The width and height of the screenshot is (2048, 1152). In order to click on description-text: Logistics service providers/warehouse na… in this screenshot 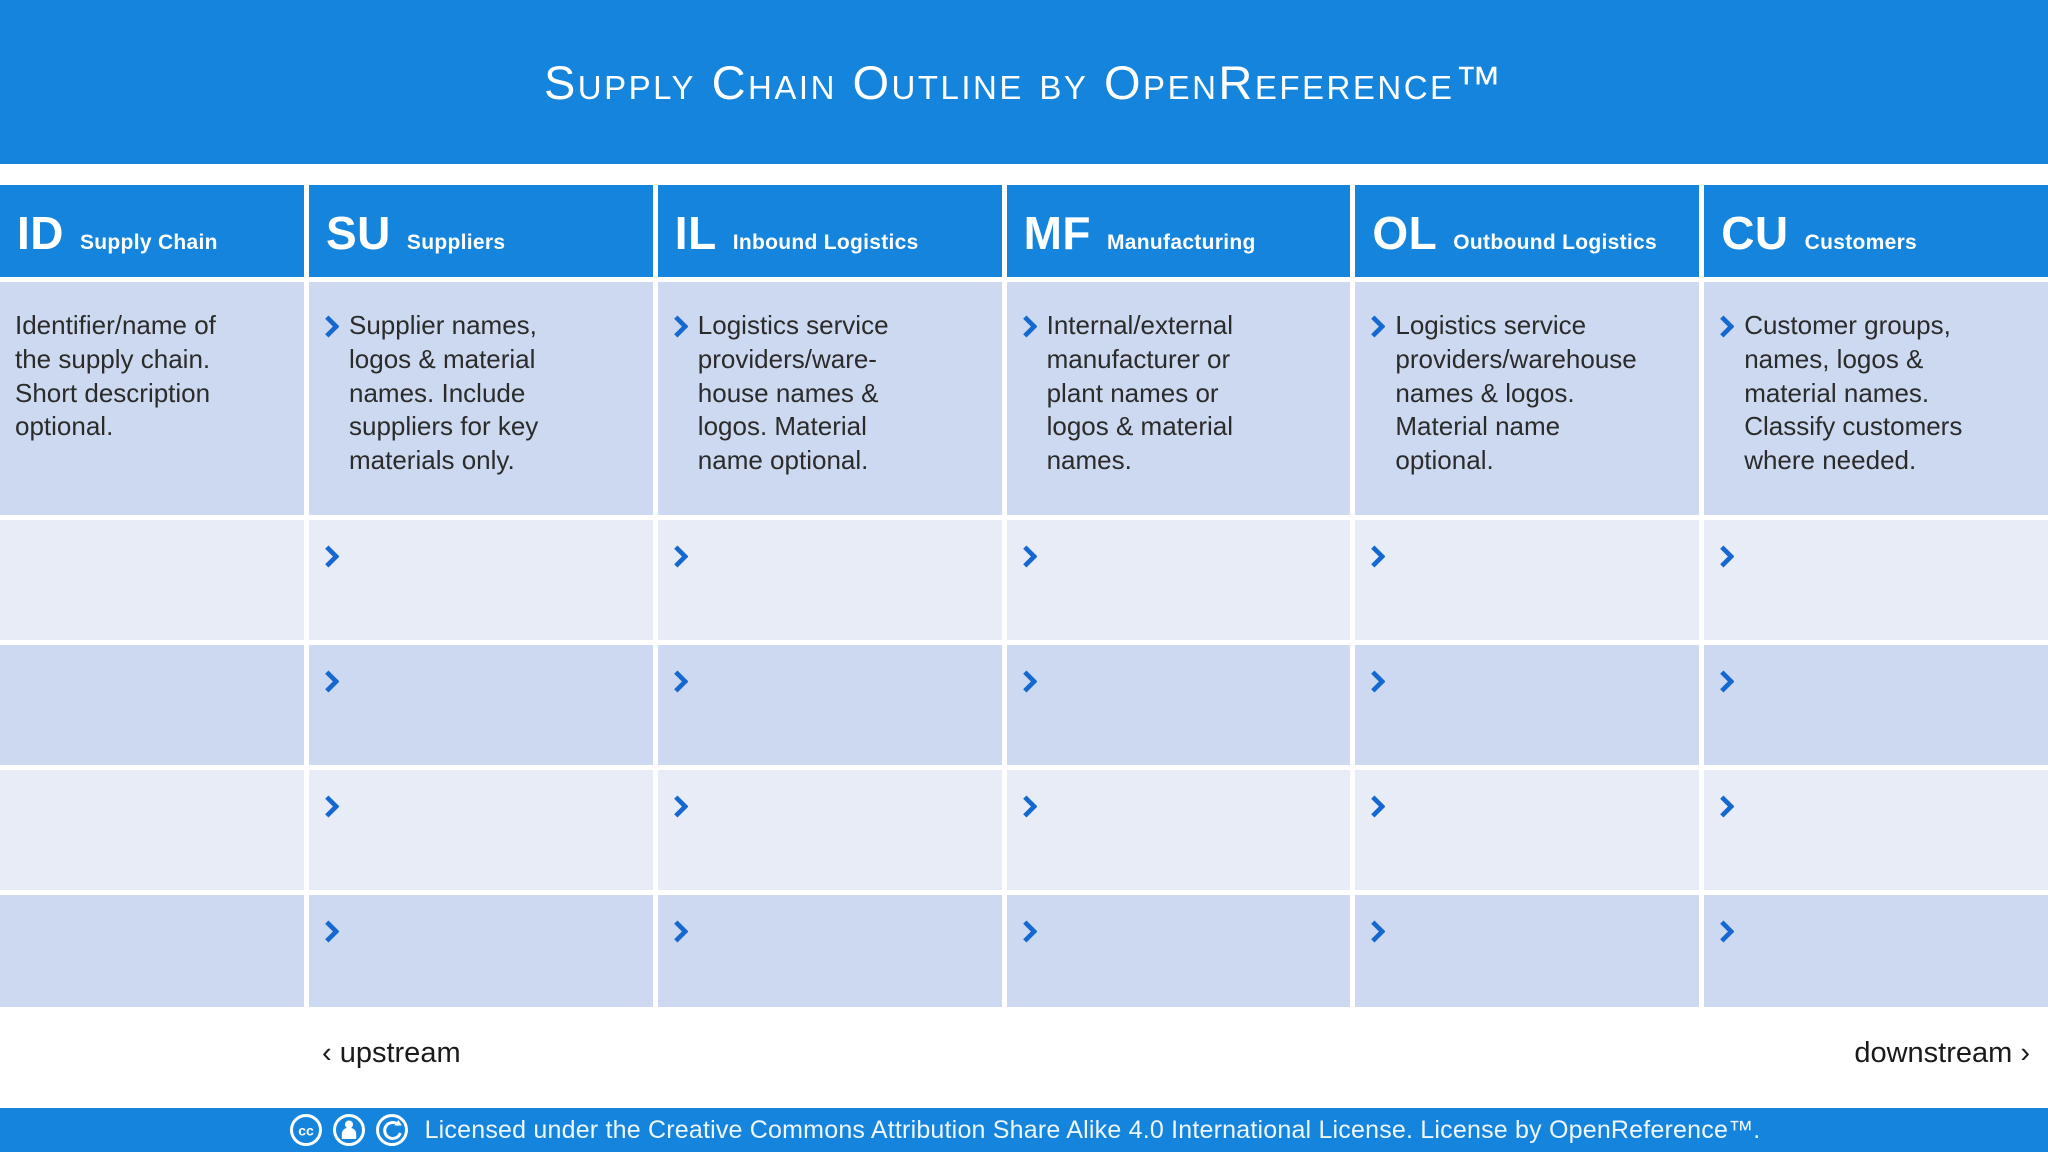, I will do `click(1516, 393)`.